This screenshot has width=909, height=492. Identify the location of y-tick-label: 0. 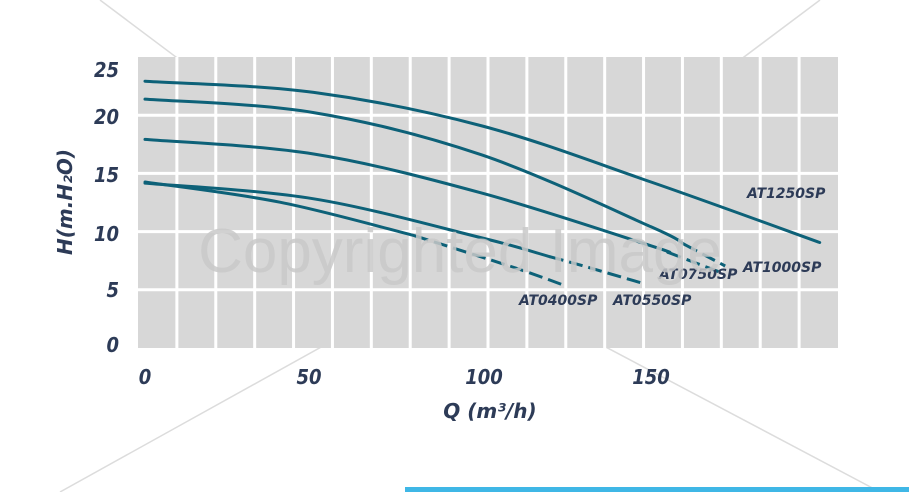
(112, 345).